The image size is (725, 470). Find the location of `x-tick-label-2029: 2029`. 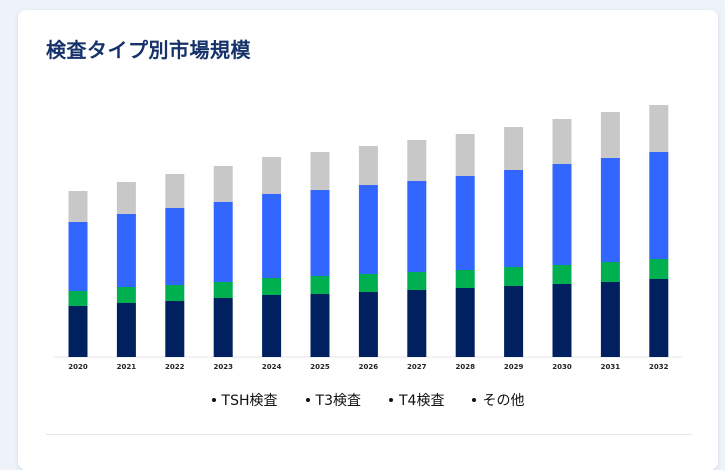

x-tick-label-2029: 2029 is located at coordinates (514, 367).